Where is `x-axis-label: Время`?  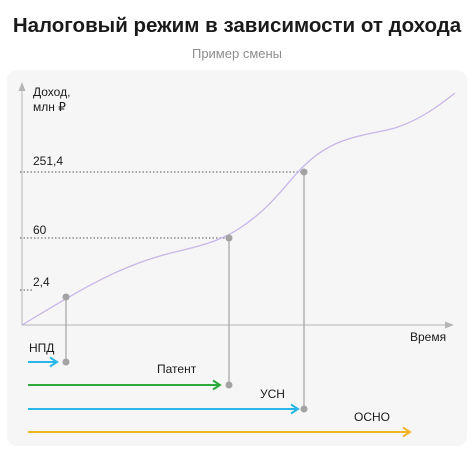 x-axis-label: Время is located at coordinates (428, 337).